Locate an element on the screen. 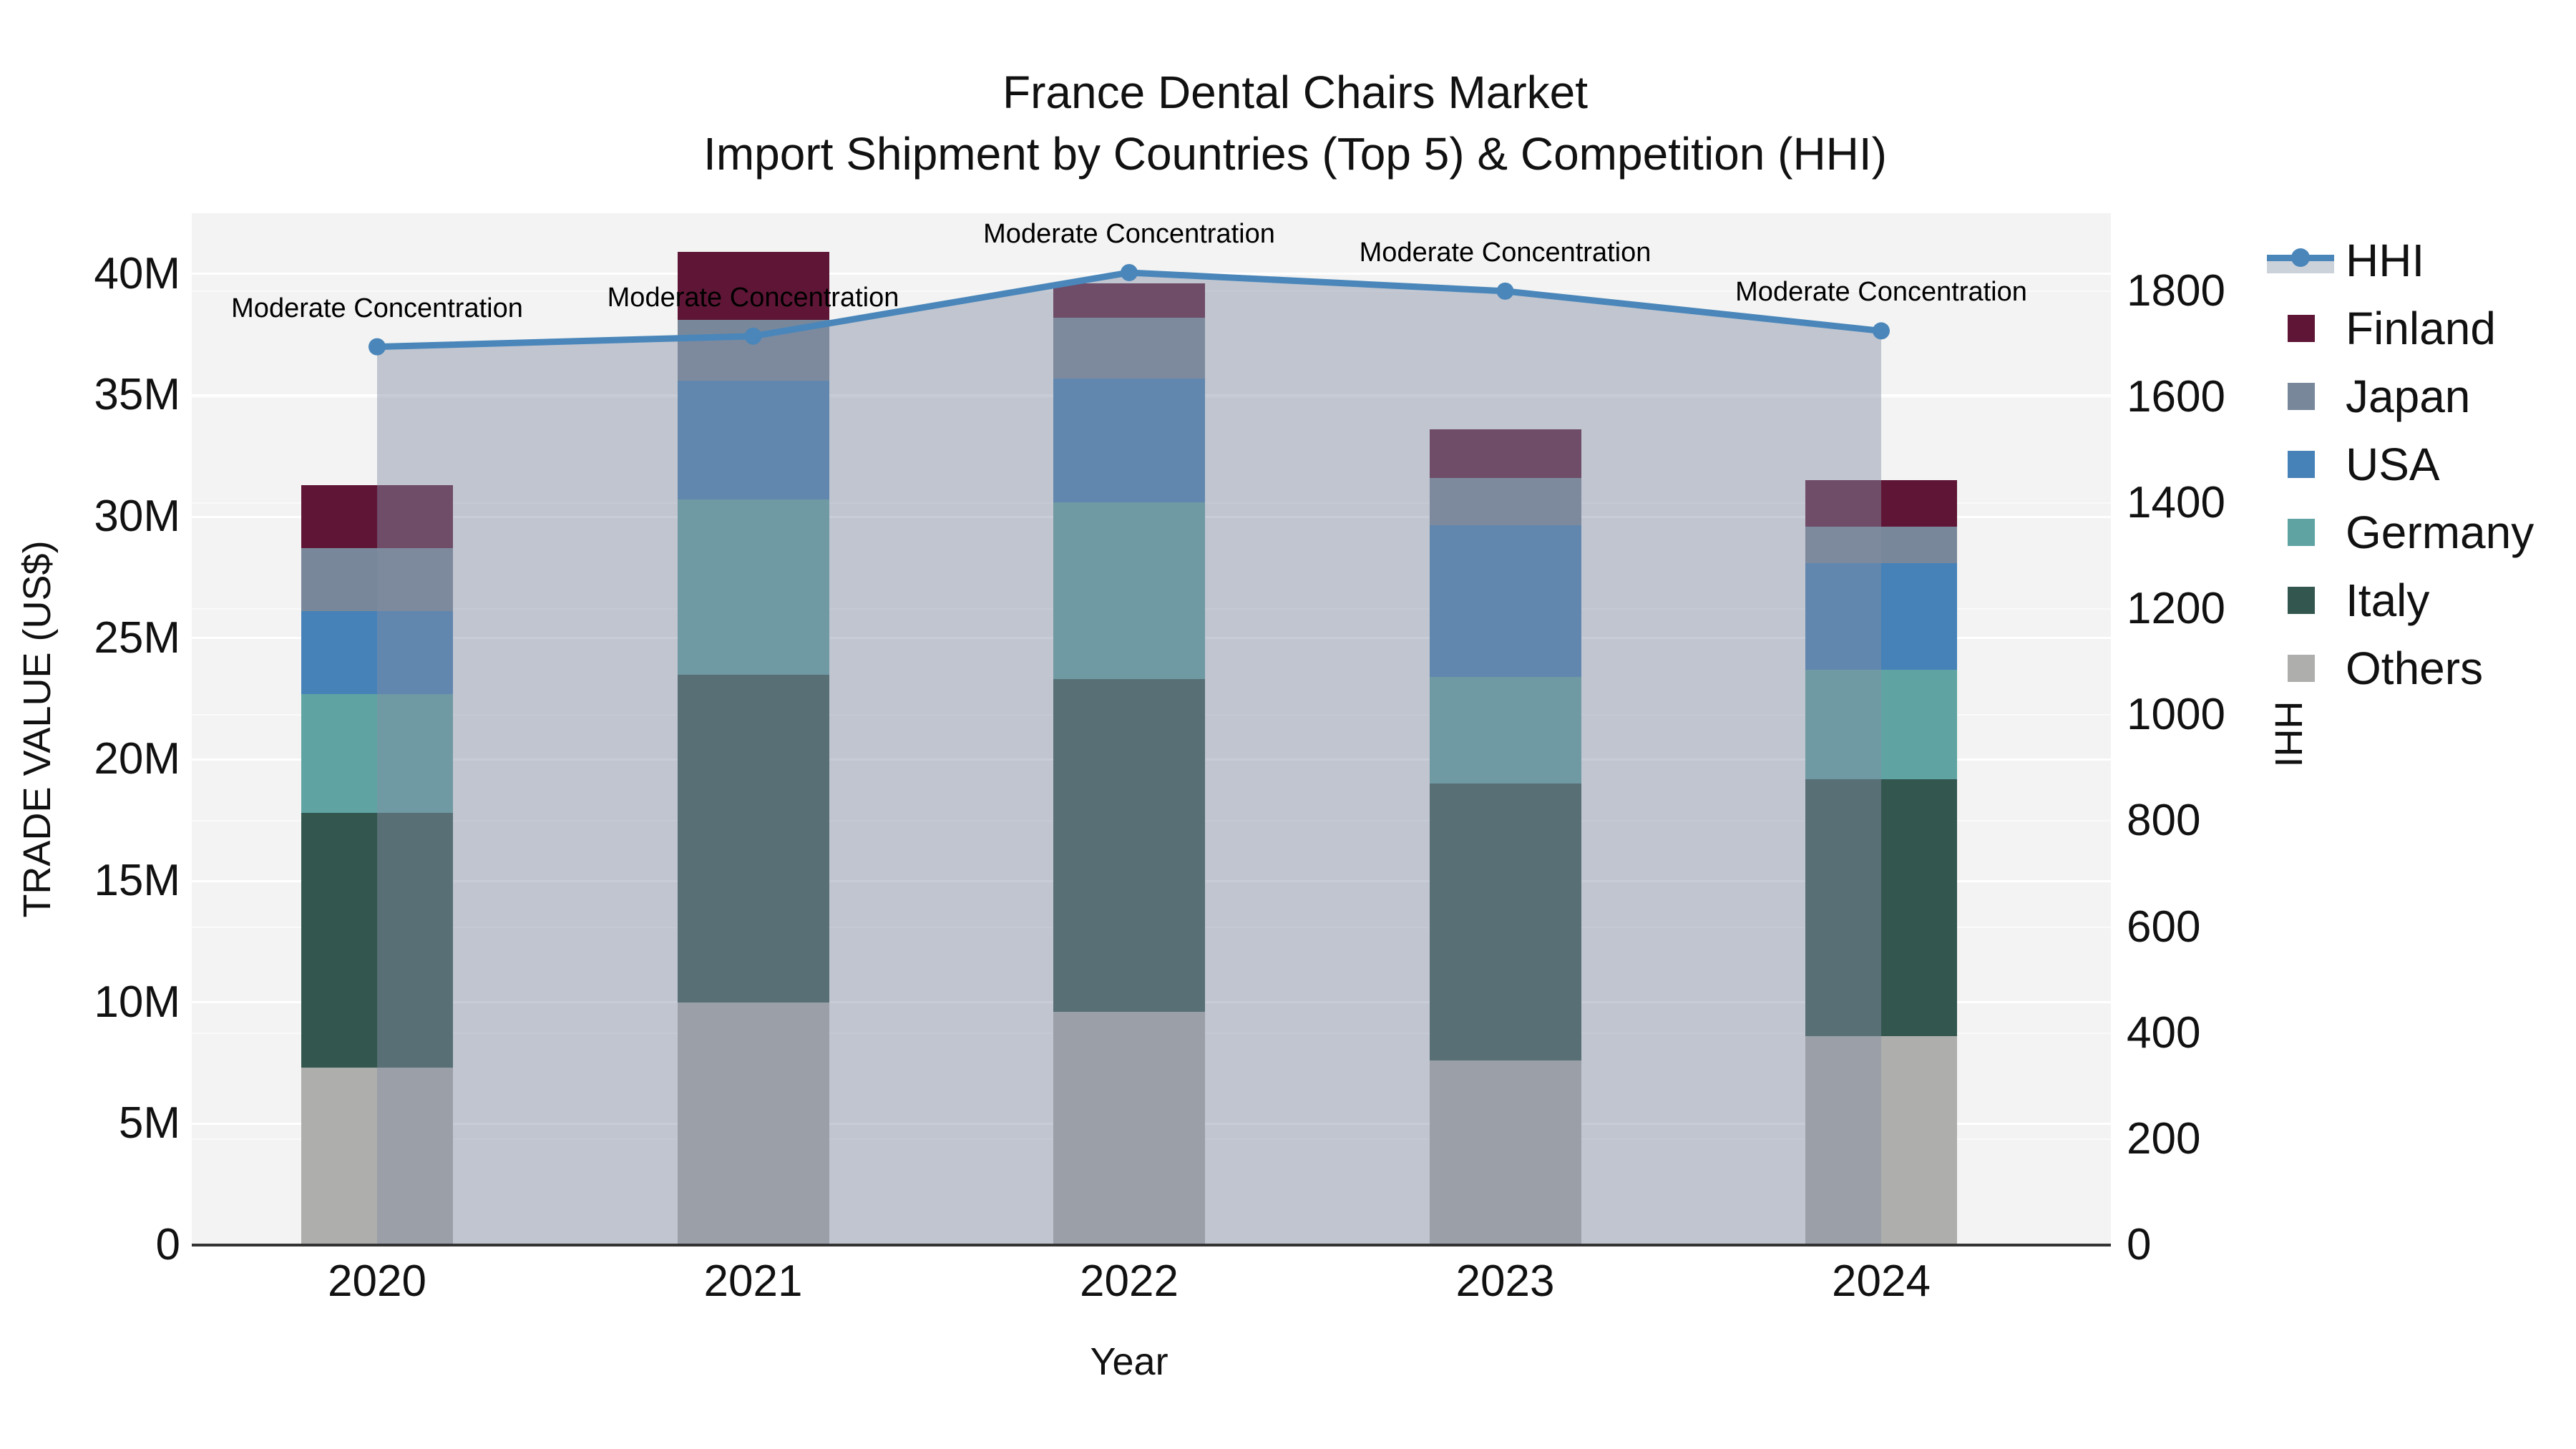  hhi-line-sample-icon is located at coordinates (2300, 260).